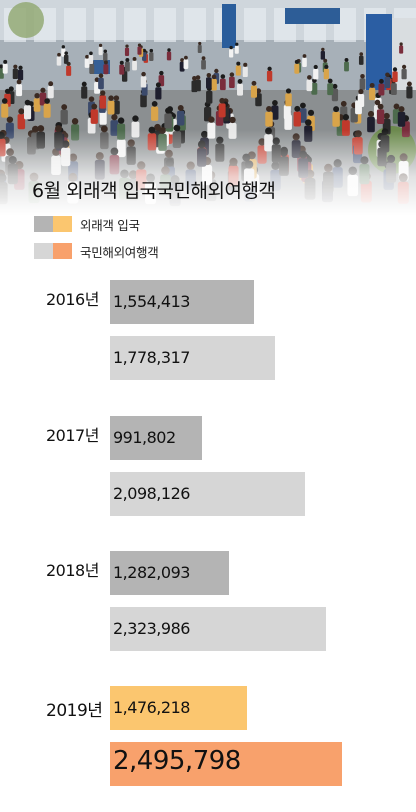  Describe the element at coordinates (53, 251) in the screenshot. I see `legend-swatch-outbound` at that location.